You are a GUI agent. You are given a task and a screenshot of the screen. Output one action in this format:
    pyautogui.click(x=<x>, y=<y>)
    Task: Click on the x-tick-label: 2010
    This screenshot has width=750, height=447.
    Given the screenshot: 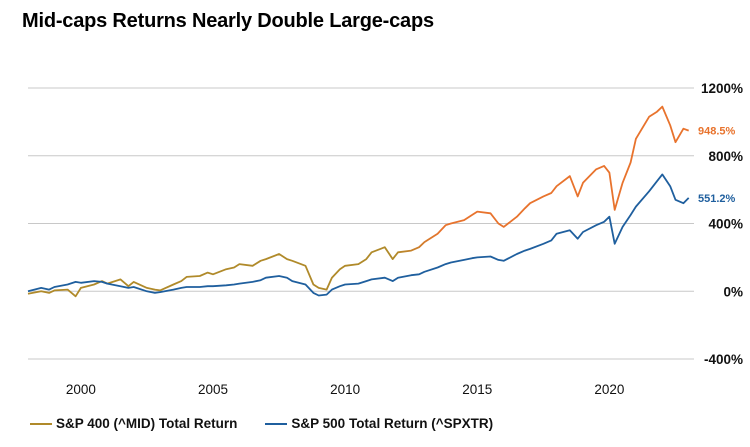 What is the action you would take?
    pyautogui.click(x=345, y=389)
    